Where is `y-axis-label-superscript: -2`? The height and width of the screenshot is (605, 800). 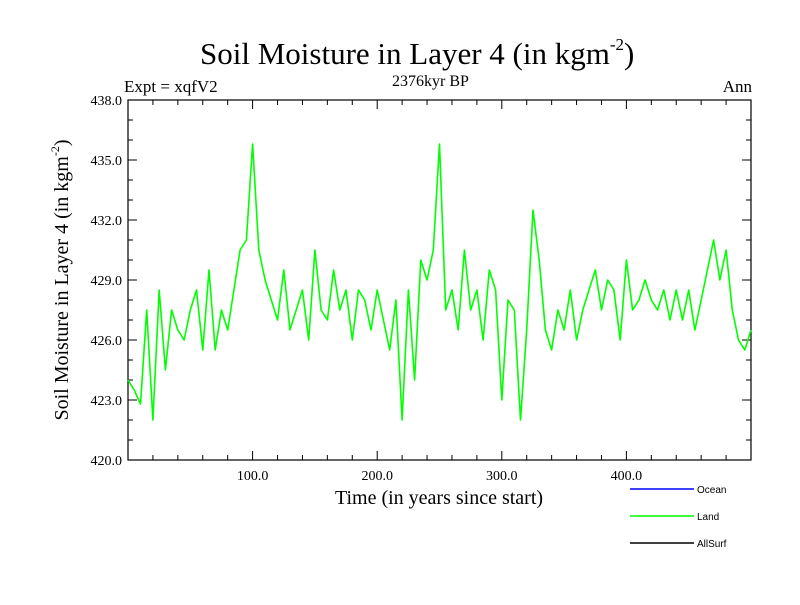
y-axis-label-superscript: -2 is located at coordinates (55, 151).